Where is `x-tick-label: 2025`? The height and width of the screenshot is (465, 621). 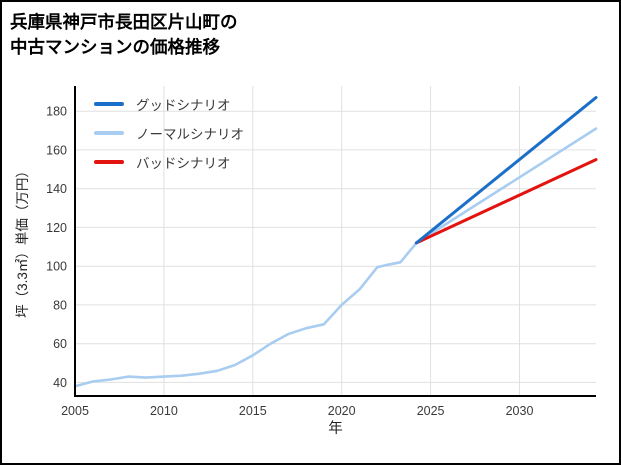
x-tick-label: 2025 is located at coordinates (431, 411).